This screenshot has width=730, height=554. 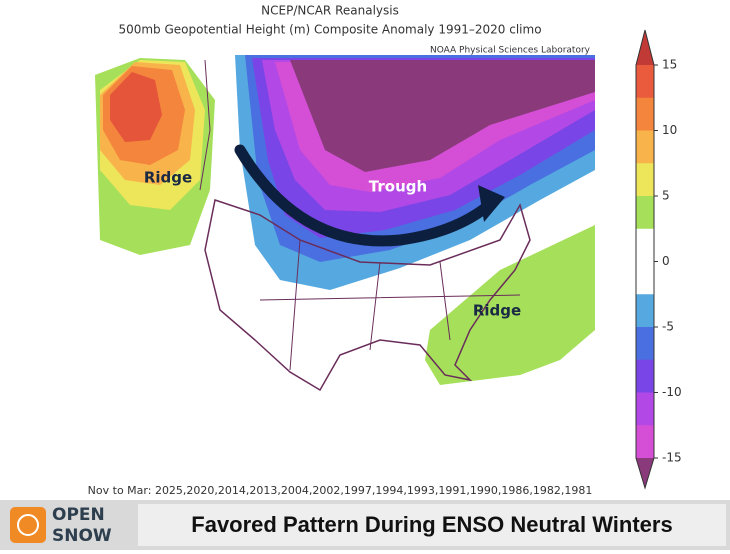 I want to click on arrow-head, so click(x=491, y=203).